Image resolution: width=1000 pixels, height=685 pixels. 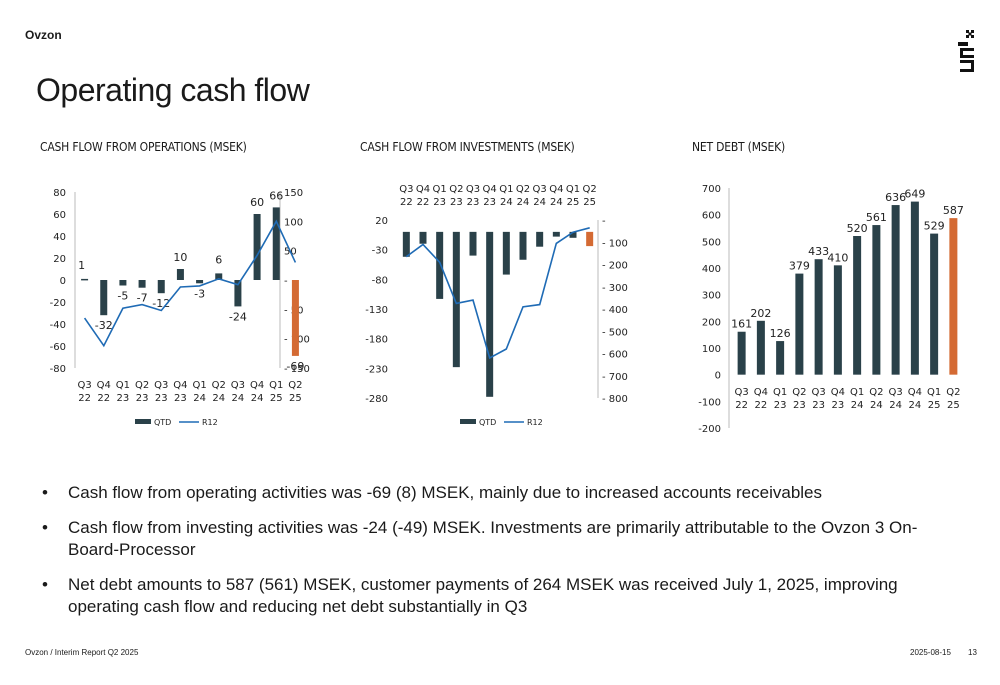 What do you see at coordinates (104, 385) in the screenshot?
I see `ops-tick-1-q: Q4` at bounding box center [104, 385].